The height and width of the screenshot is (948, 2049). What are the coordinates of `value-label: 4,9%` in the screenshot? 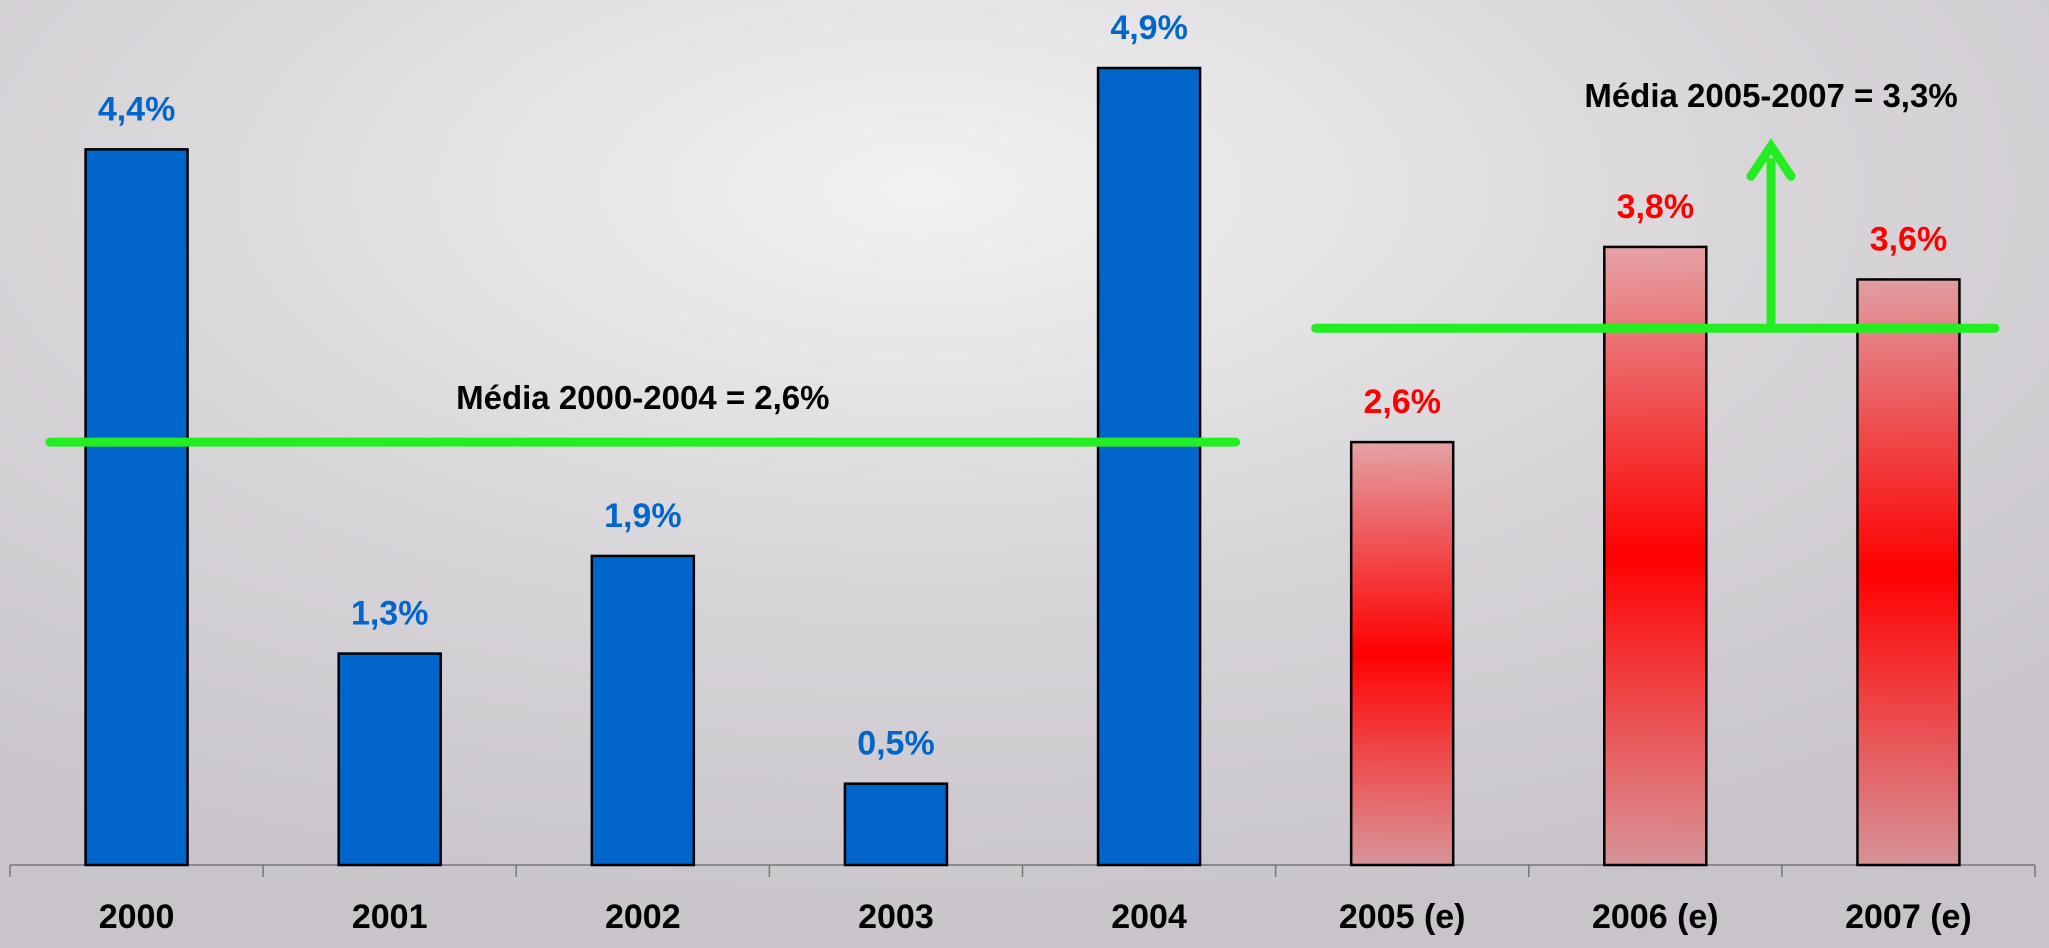 It's located at (1149, 28).